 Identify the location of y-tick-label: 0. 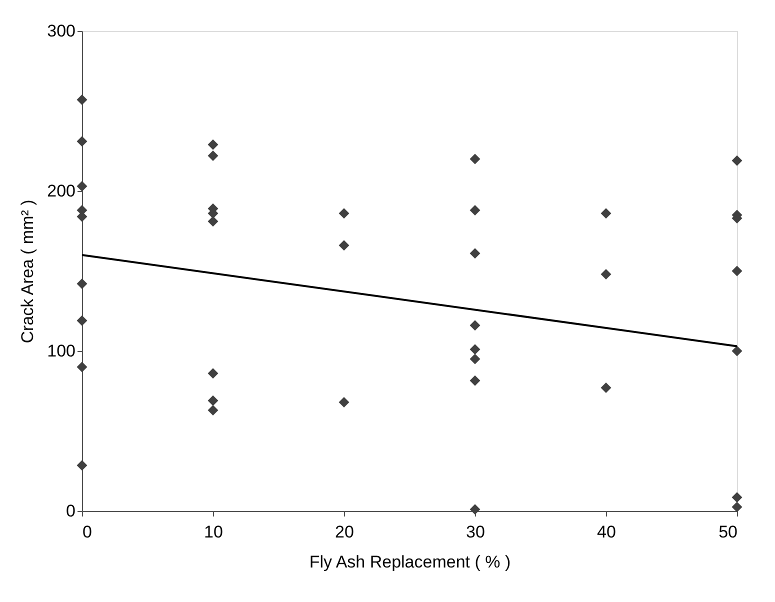
(71, 511).